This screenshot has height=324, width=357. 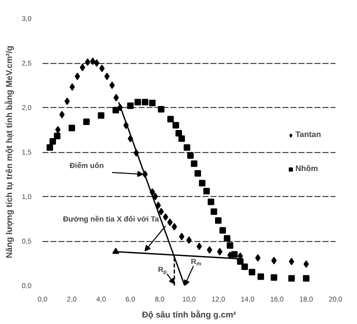 I want to click on legend-label: Tantan, so click(x=308, y=134).